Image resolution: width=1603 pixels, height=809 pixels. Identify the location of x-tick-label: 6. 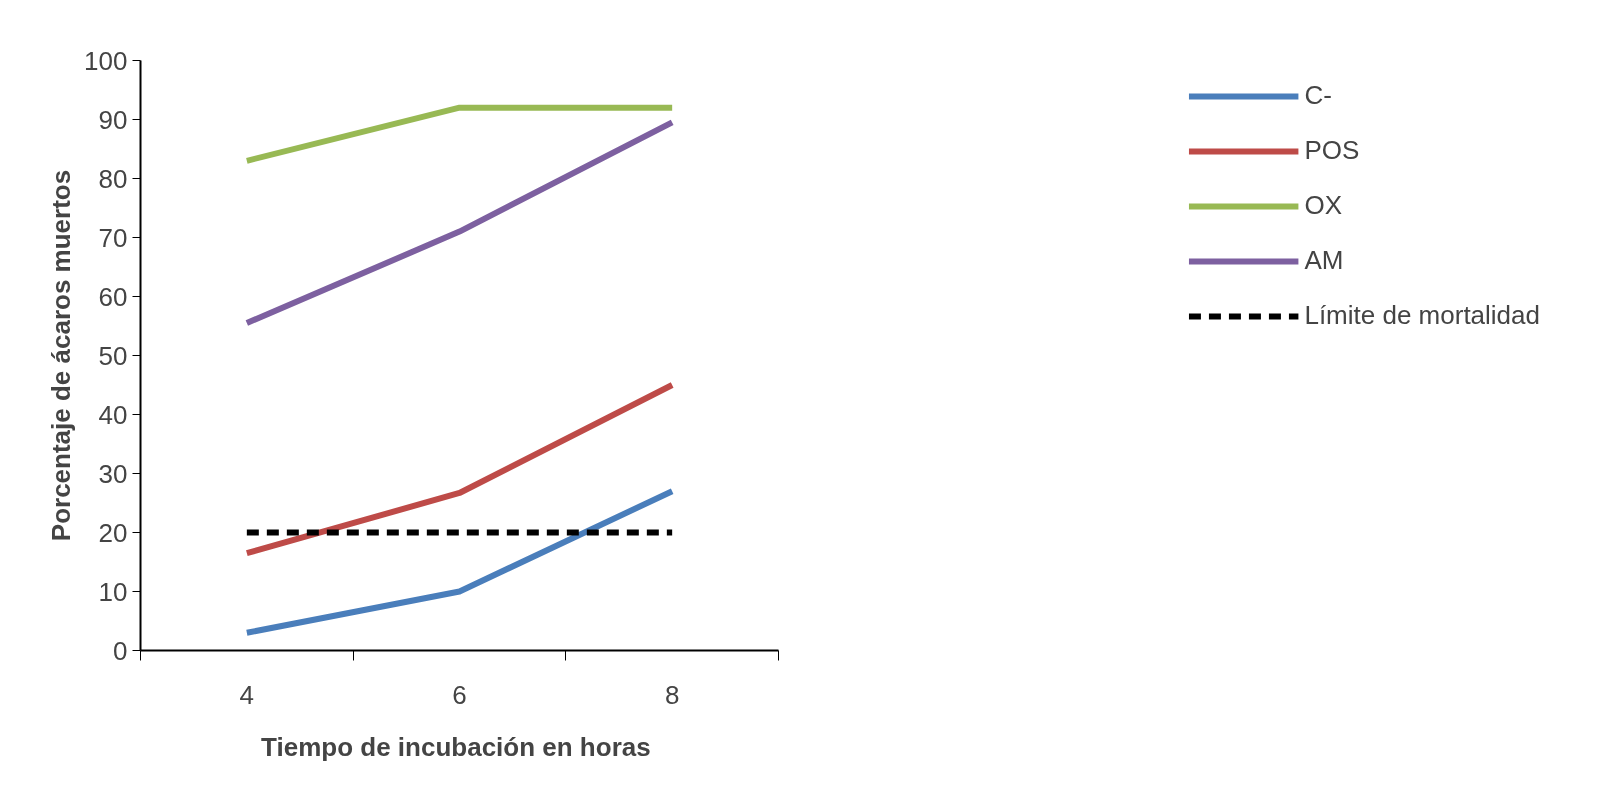
(459, 694).